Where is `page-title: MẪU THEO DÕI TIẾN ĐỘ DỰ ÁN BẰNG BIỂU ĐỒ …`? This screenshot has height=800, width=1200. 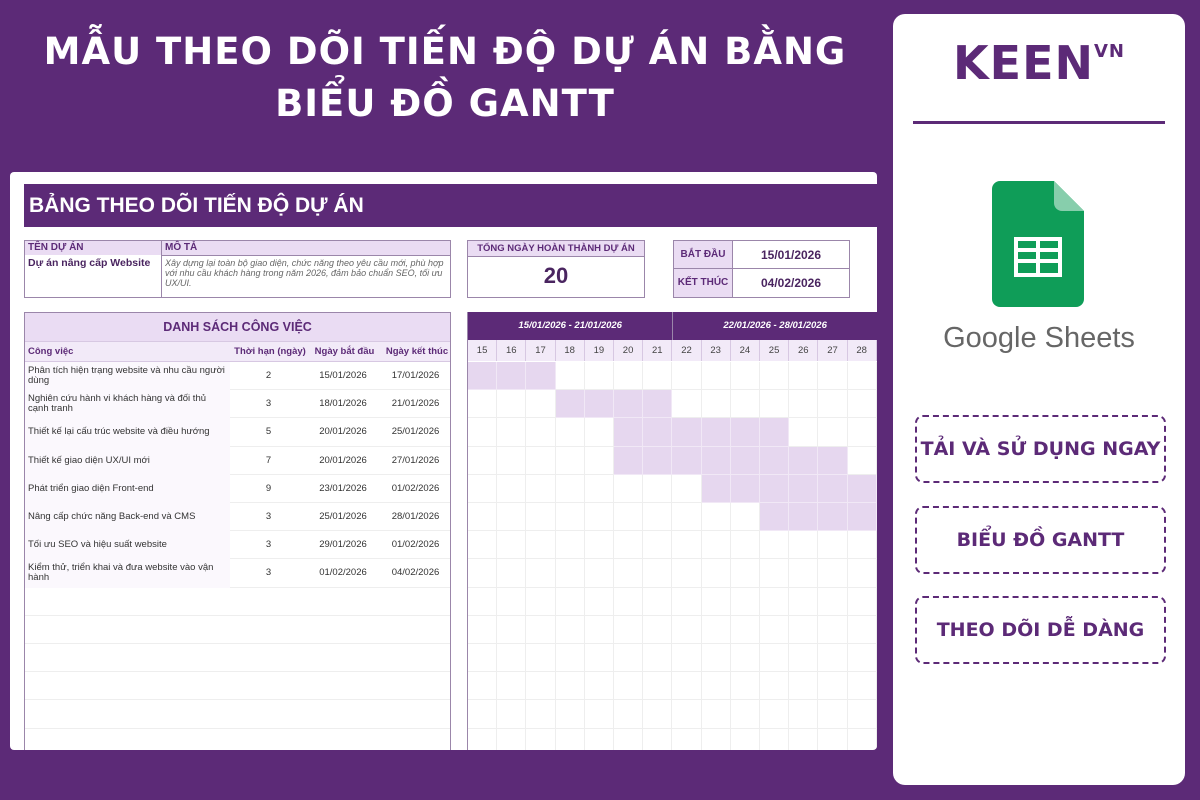 page-title: MẪU THEO DÕI TIẾN ĐỘ DỰ ÁN BẰNG BIỂU ĐỒ … is located at coordinates (445, 77).